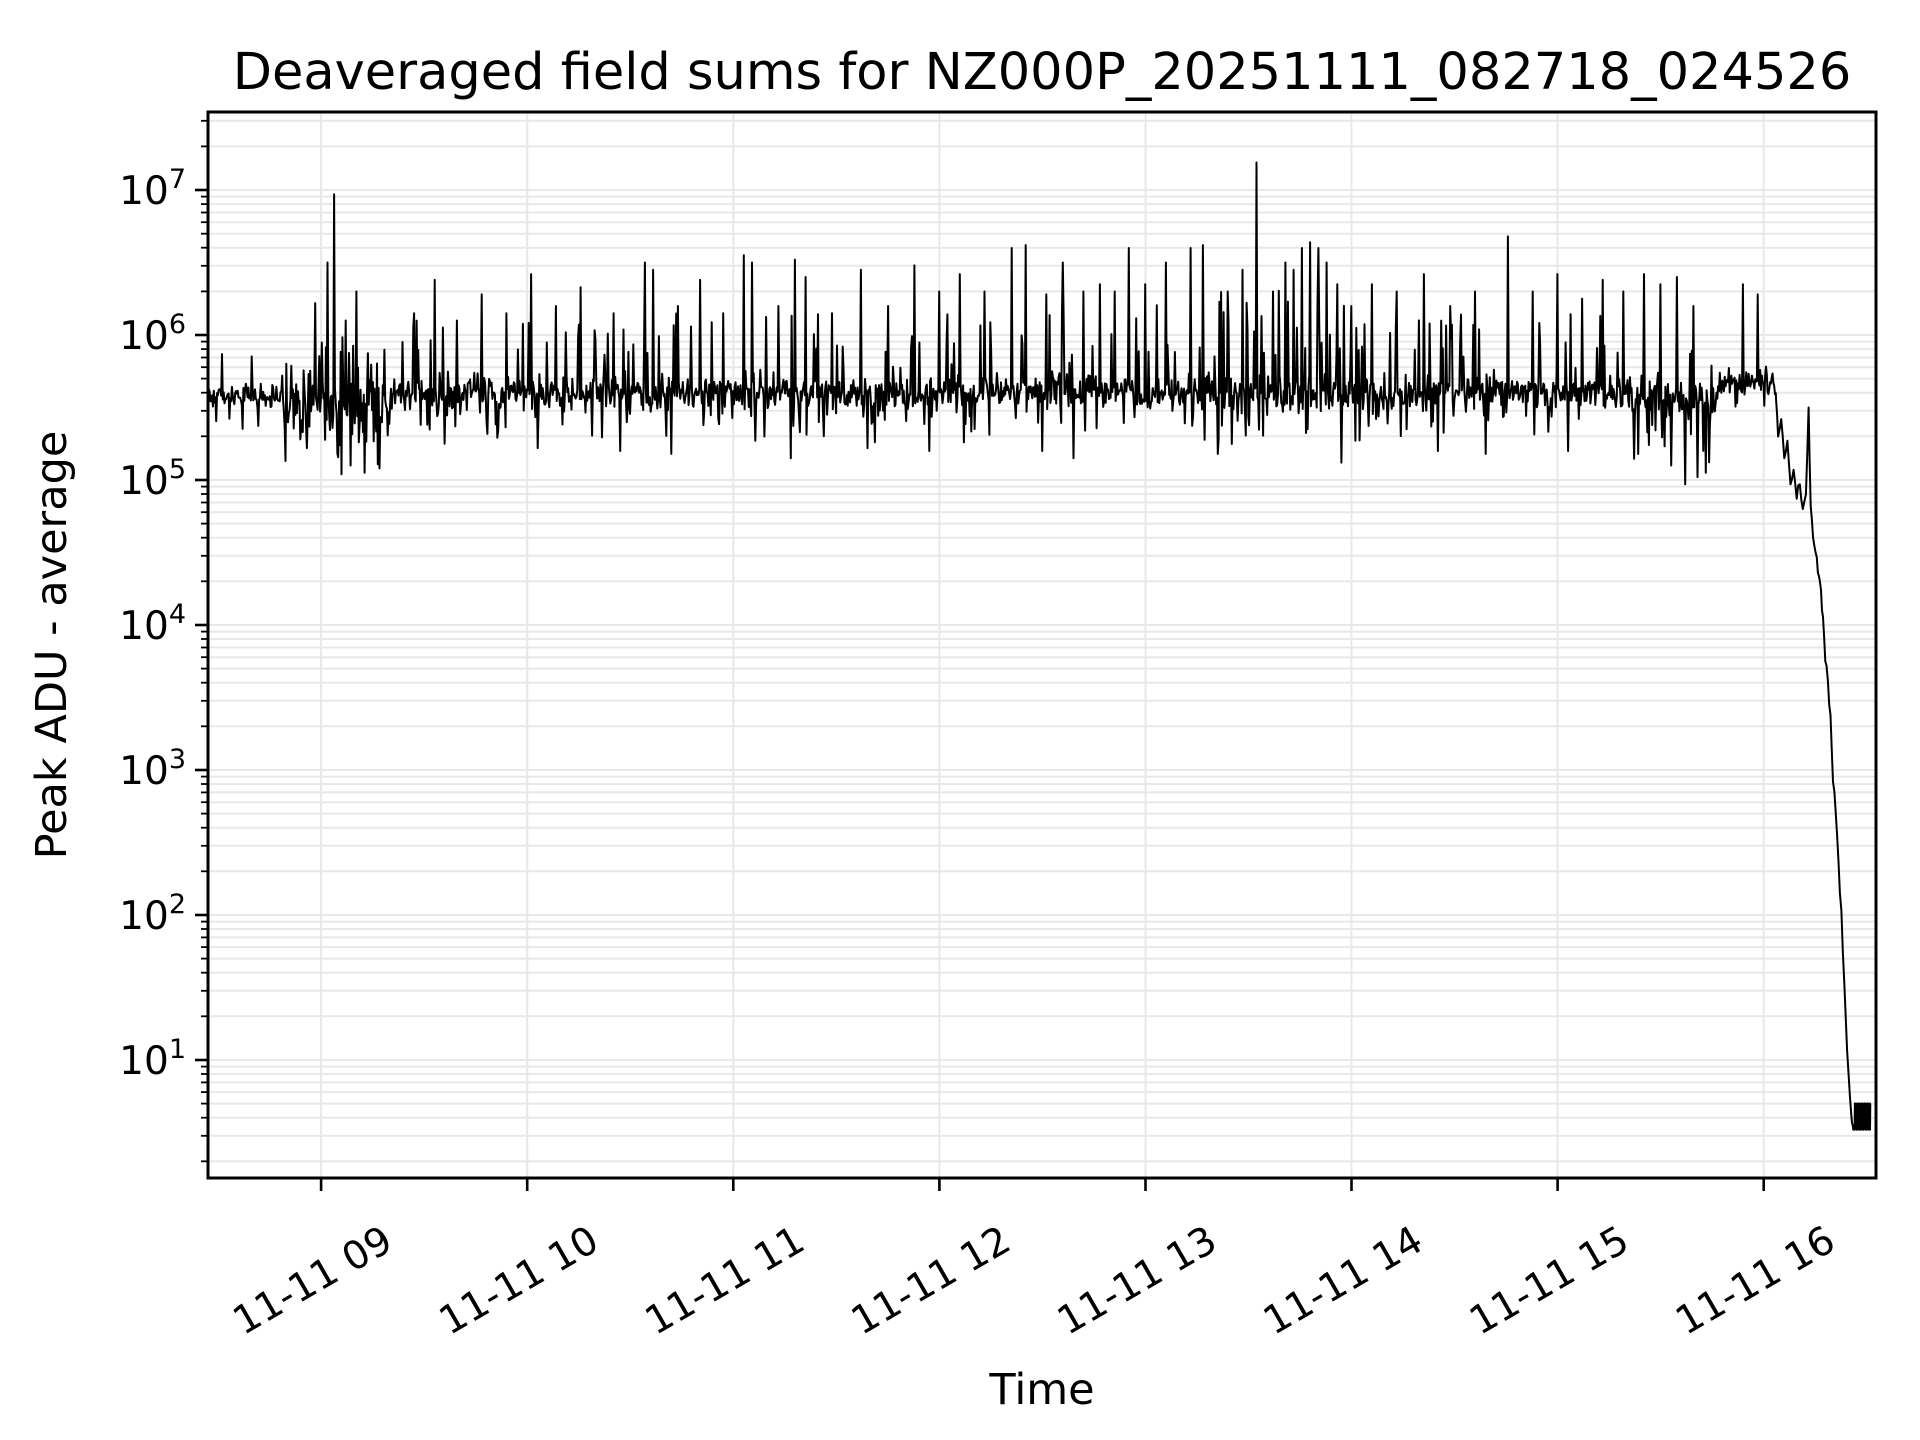 The height and width of the screenshot is (1440, 1920). What do you see at coordinates (152, 1059) in the screenshot?
I see `y-tick-label: 101` at bounding box center [152, 1059].